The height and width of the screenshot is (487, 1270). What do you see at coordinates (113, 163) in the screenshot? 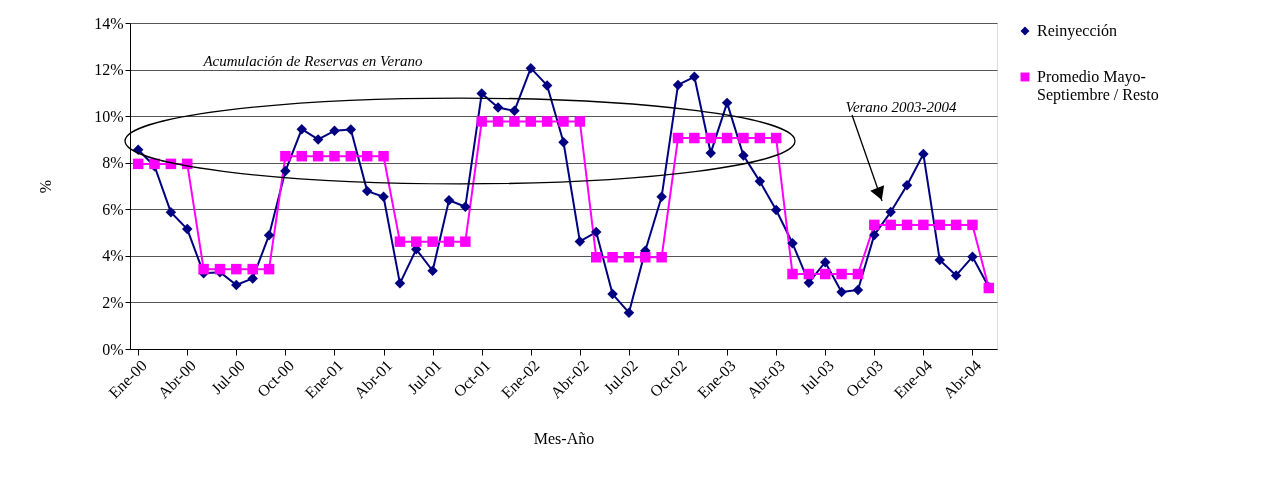
I see `y-tick-label: 8%` at bounding box center [113, 163].